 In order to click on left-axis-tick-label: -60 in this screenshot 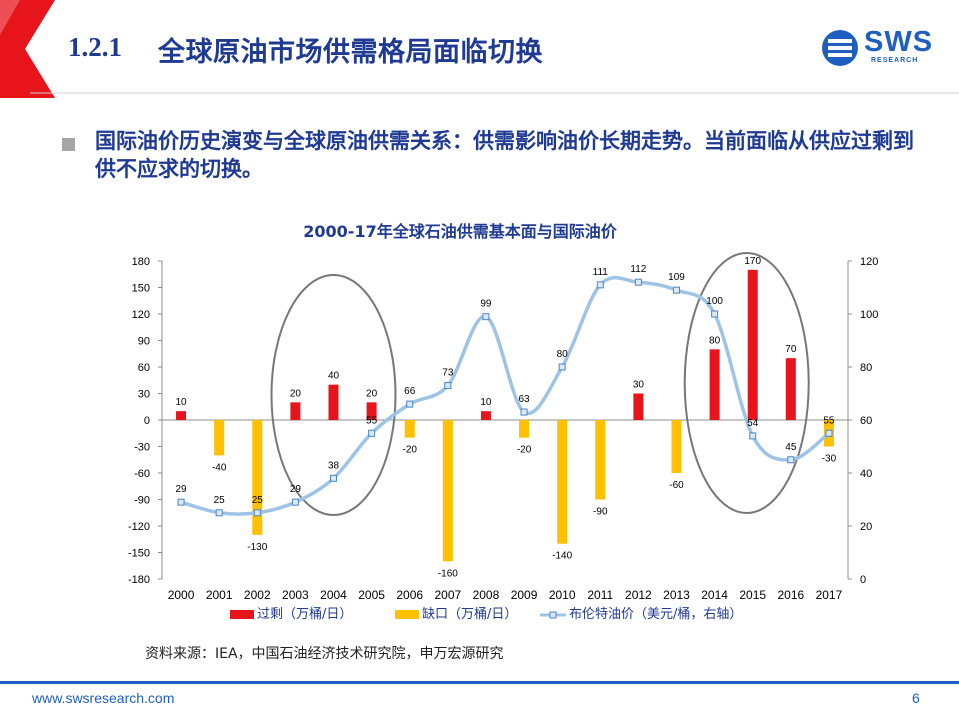, I will do `click(142, 474)`.